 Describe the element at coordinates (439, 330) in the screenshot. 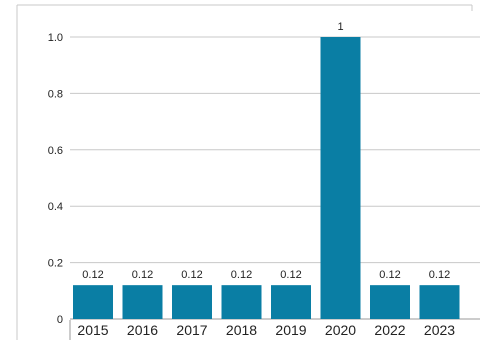

I see `x-tick-label: 2023` at that location.